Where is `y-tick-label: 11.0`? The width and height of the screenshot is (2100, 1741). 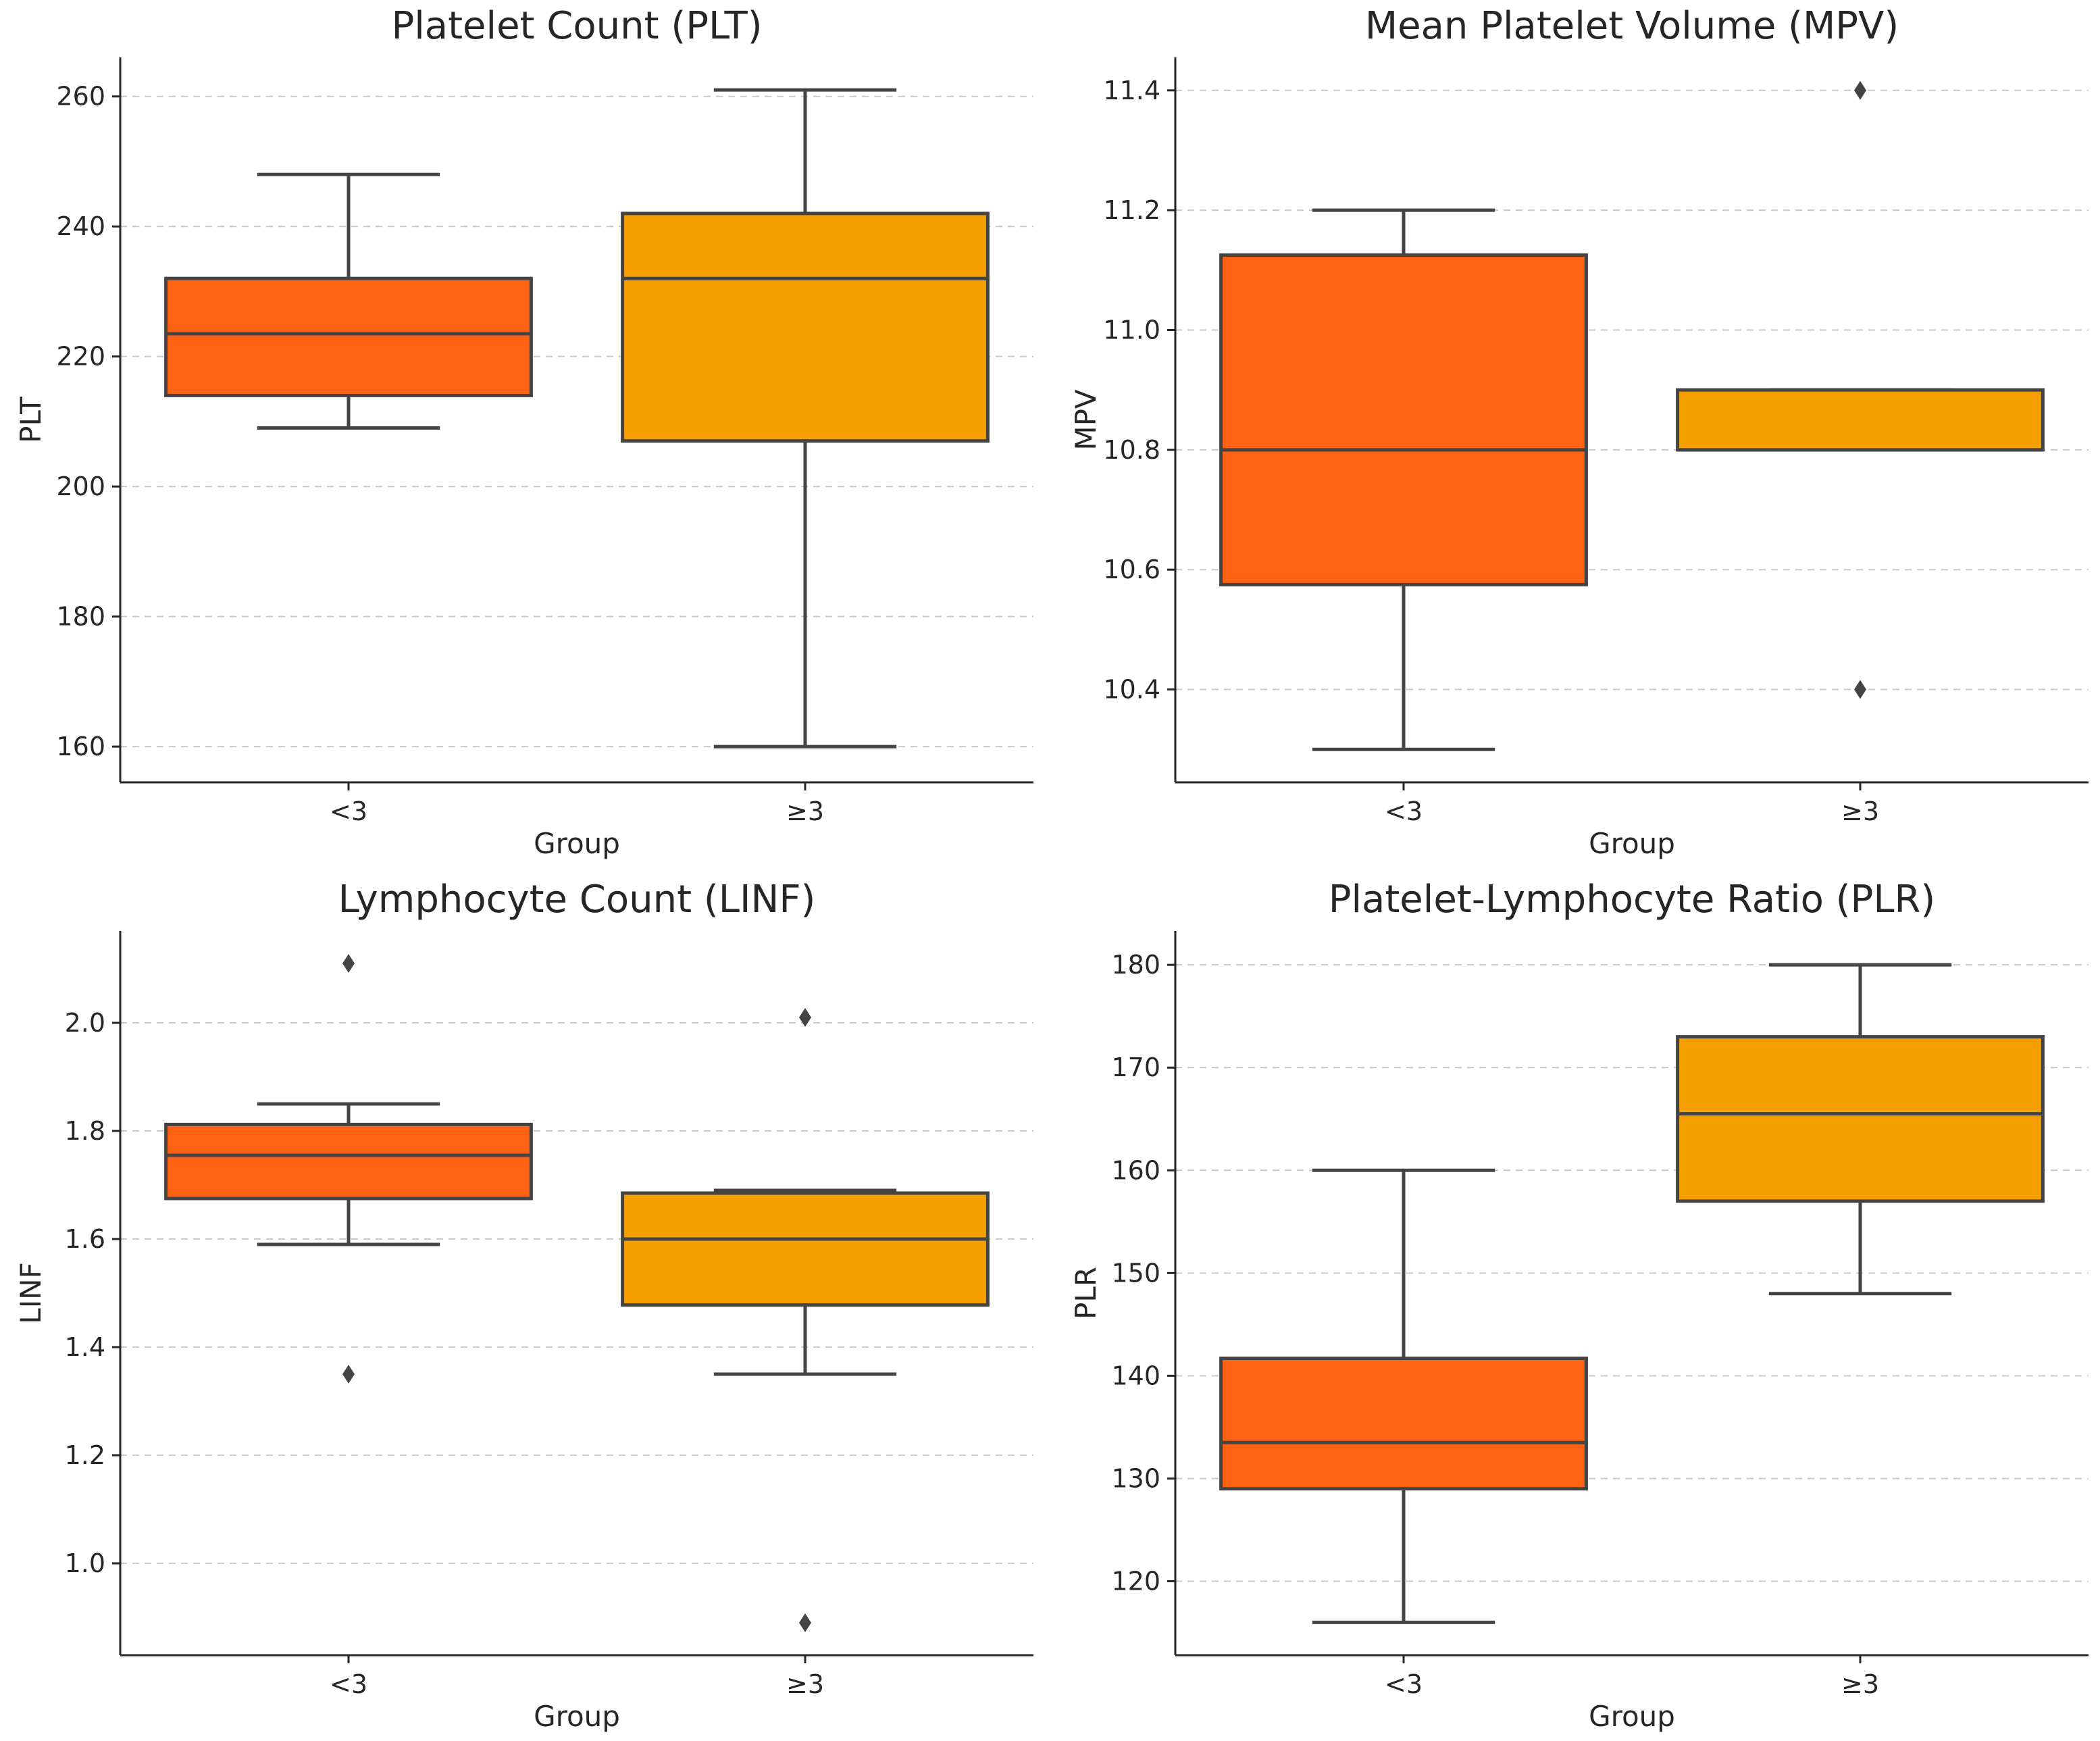 y-tick-label: 11.0 is located at coordinates (1132, 330).